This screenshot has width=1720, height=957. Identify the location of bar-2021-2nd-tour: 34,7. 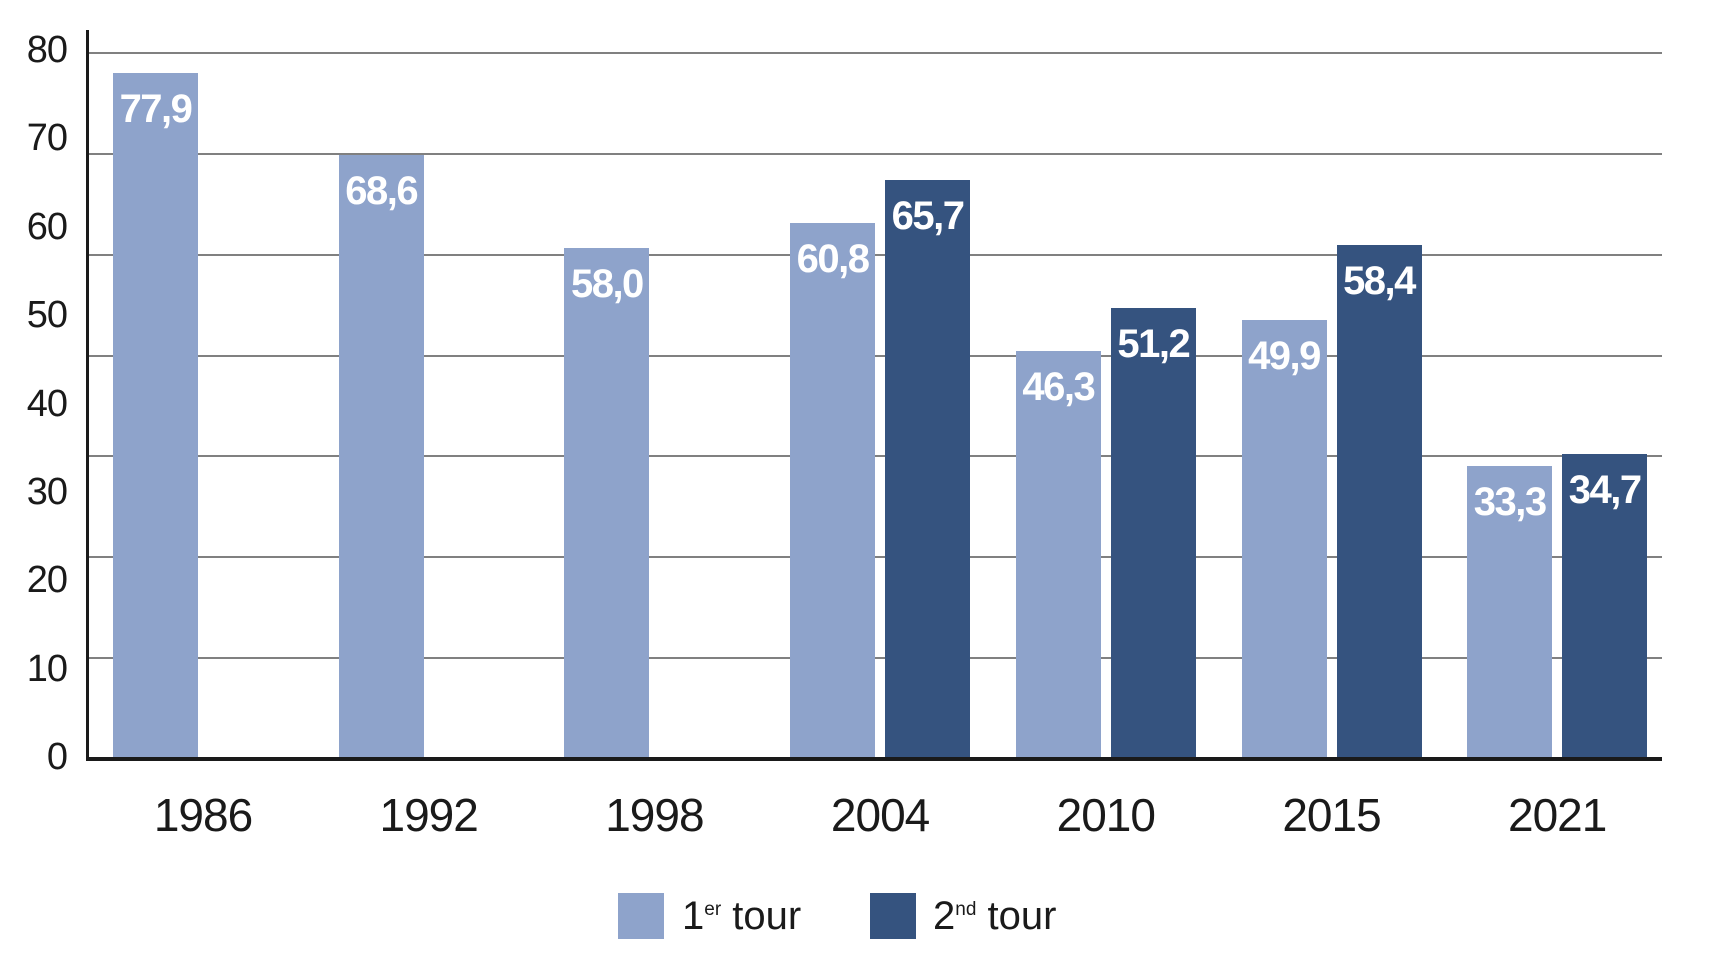
(1605, 606).